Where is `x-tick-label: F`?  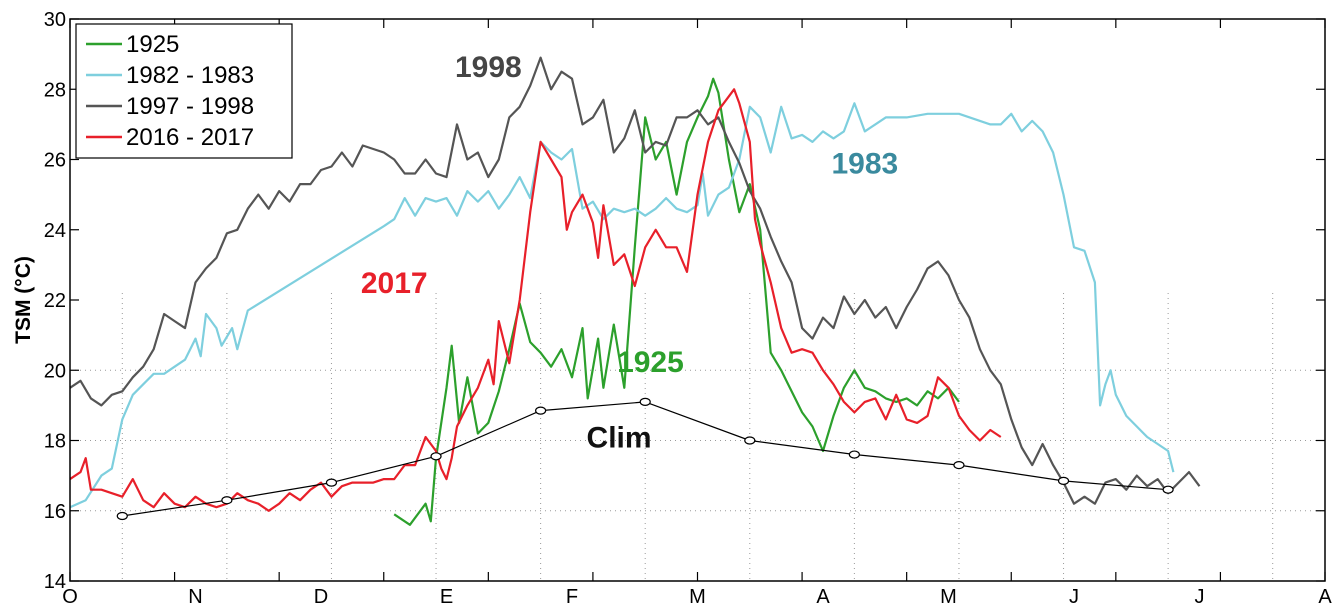
x-tick-label: F is located at coordinates (572, 596).